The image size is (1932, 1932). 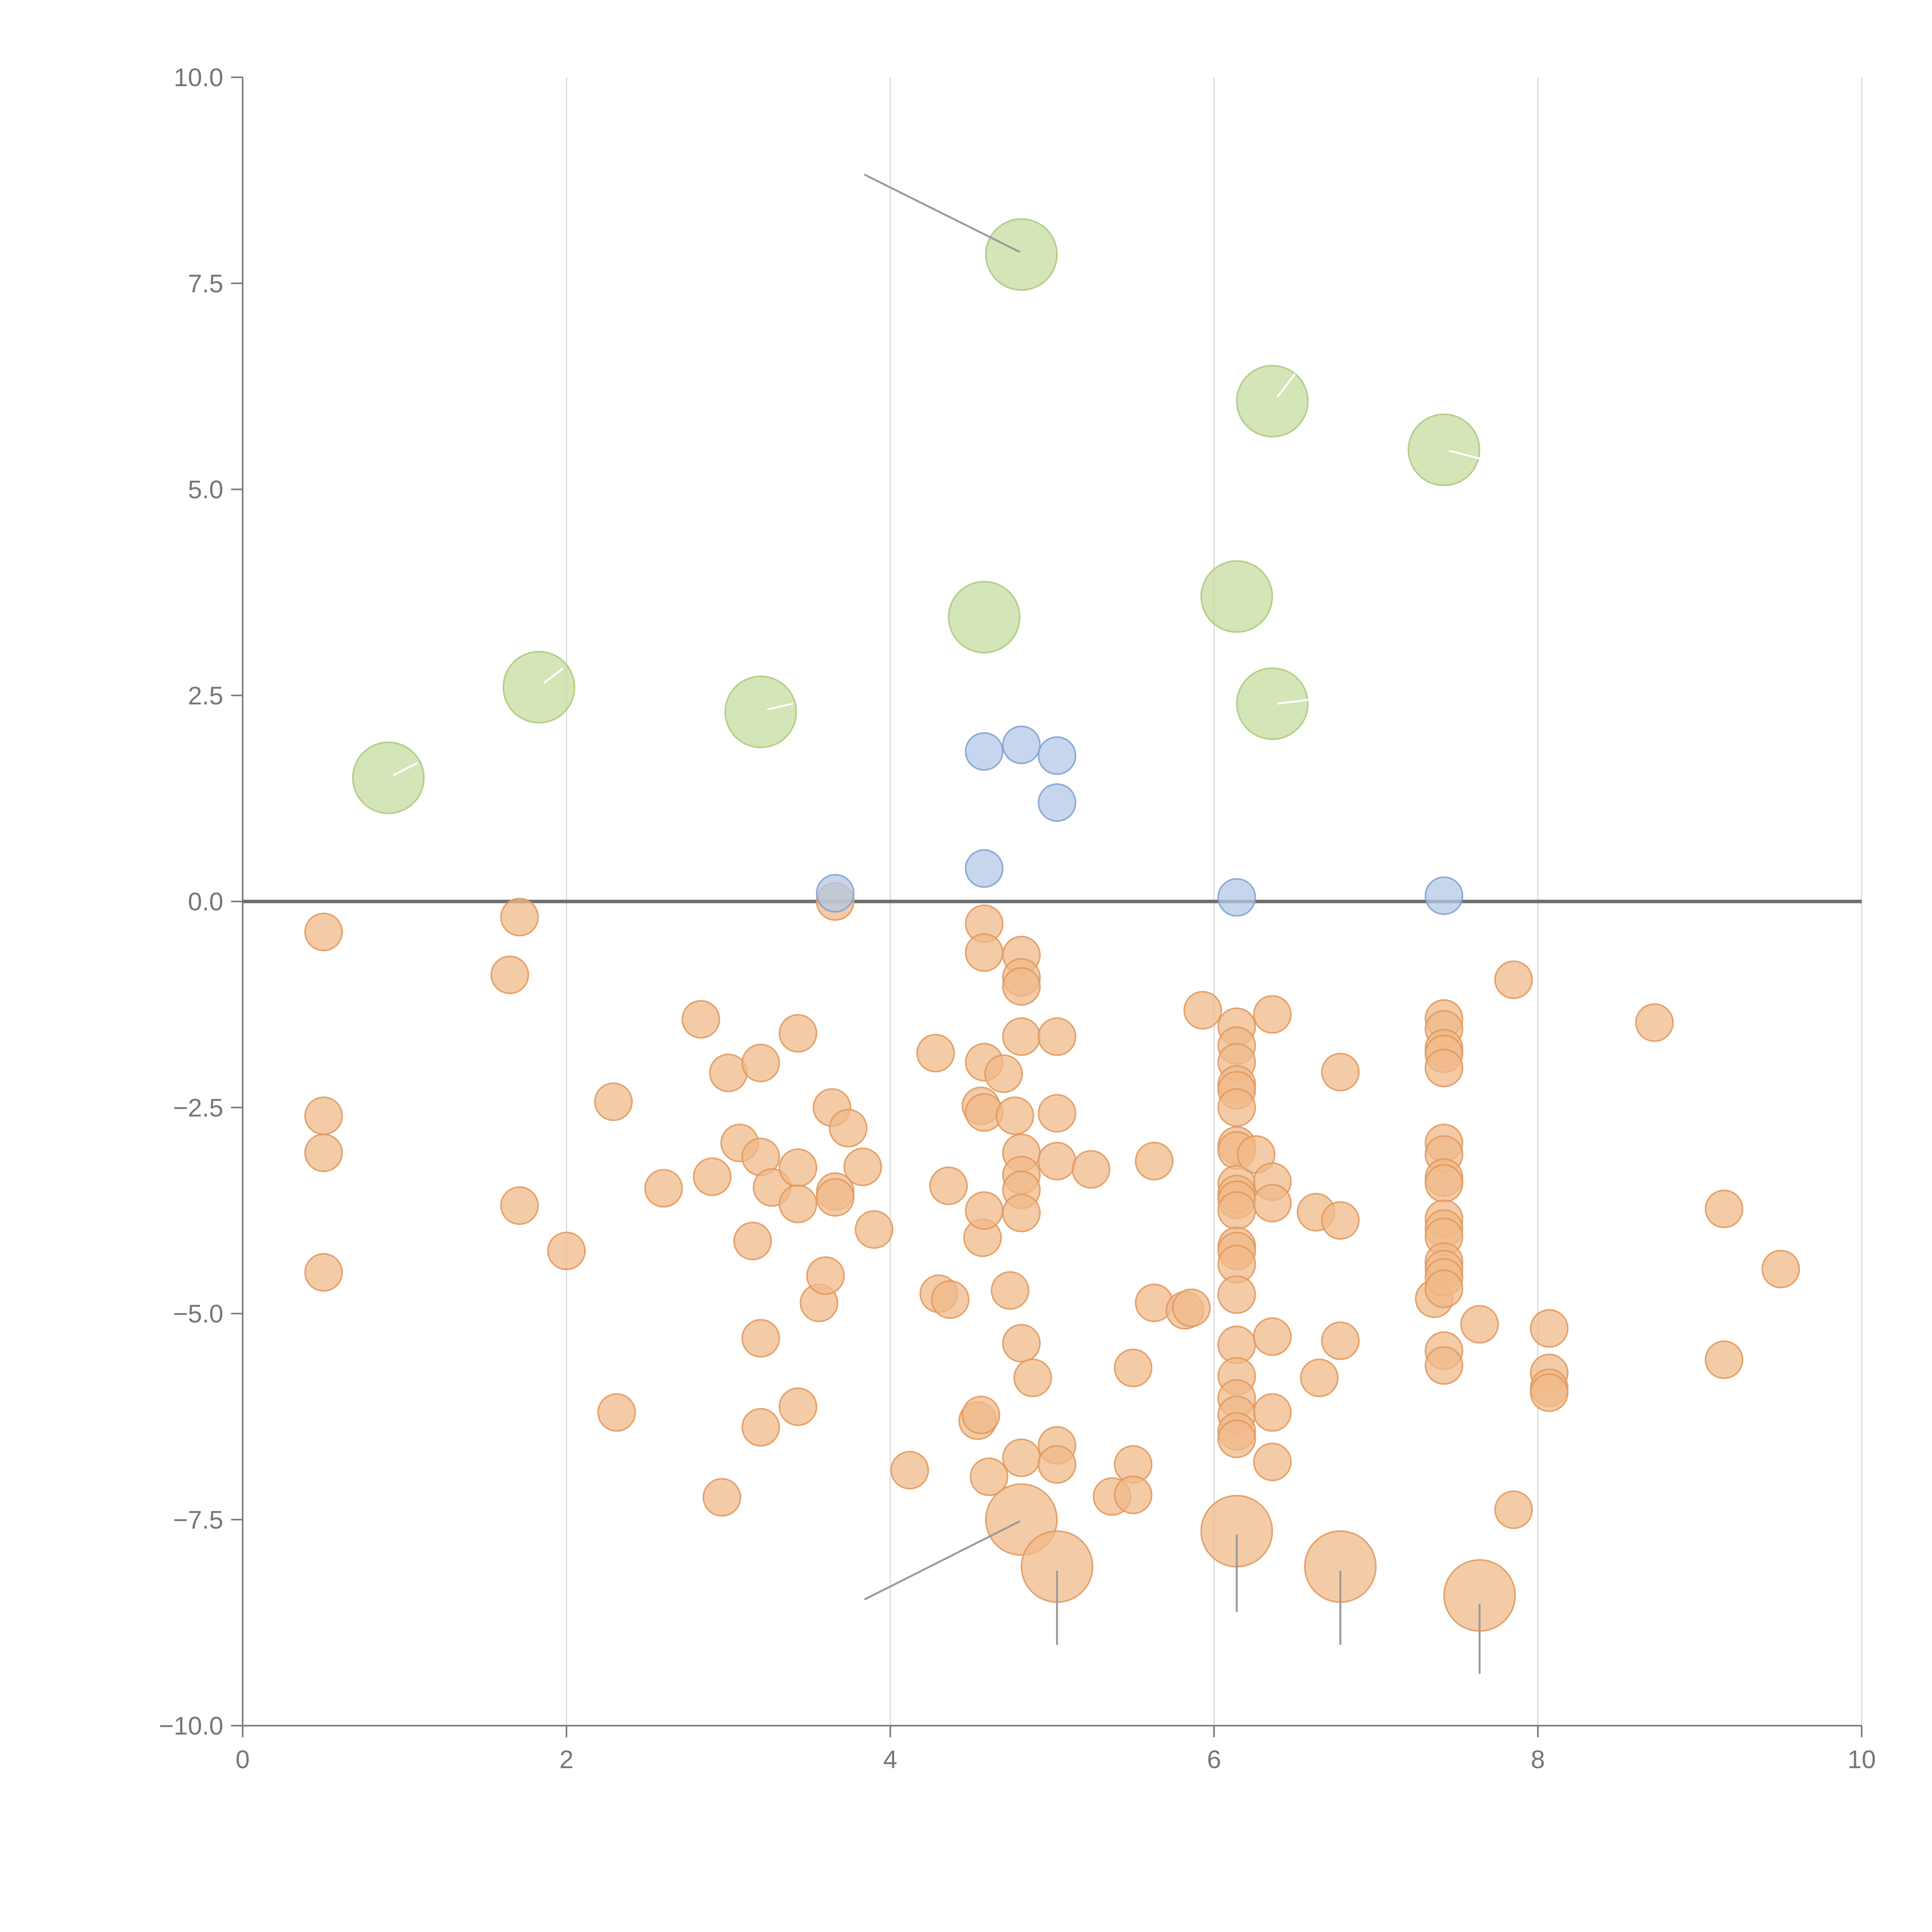 What do you see at coordinates (198, 1107) in the screenshot?
I see `y-tick-label: −2.5` at bounding box center [198, 1107].